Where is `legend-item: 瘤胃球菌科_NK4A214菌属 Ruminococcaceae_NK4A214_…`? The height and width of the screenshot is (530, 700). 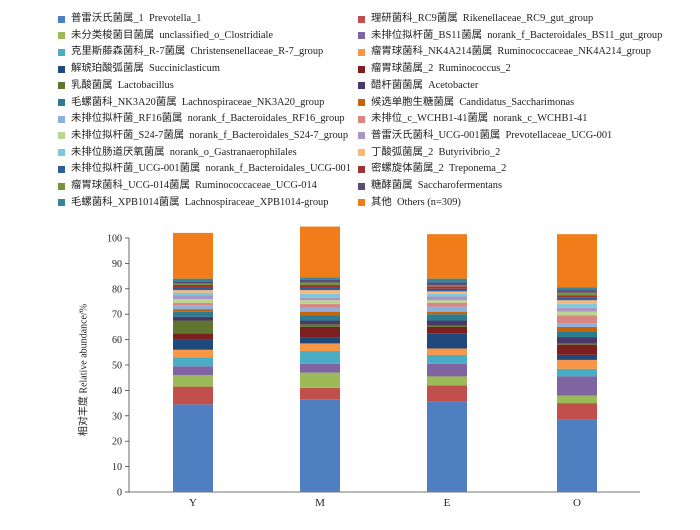
legend-item: 瘤胃球菌科_NK4A214菌属 Ruminococcaceae_NK4A214_… is located at coordinates (504, 52).